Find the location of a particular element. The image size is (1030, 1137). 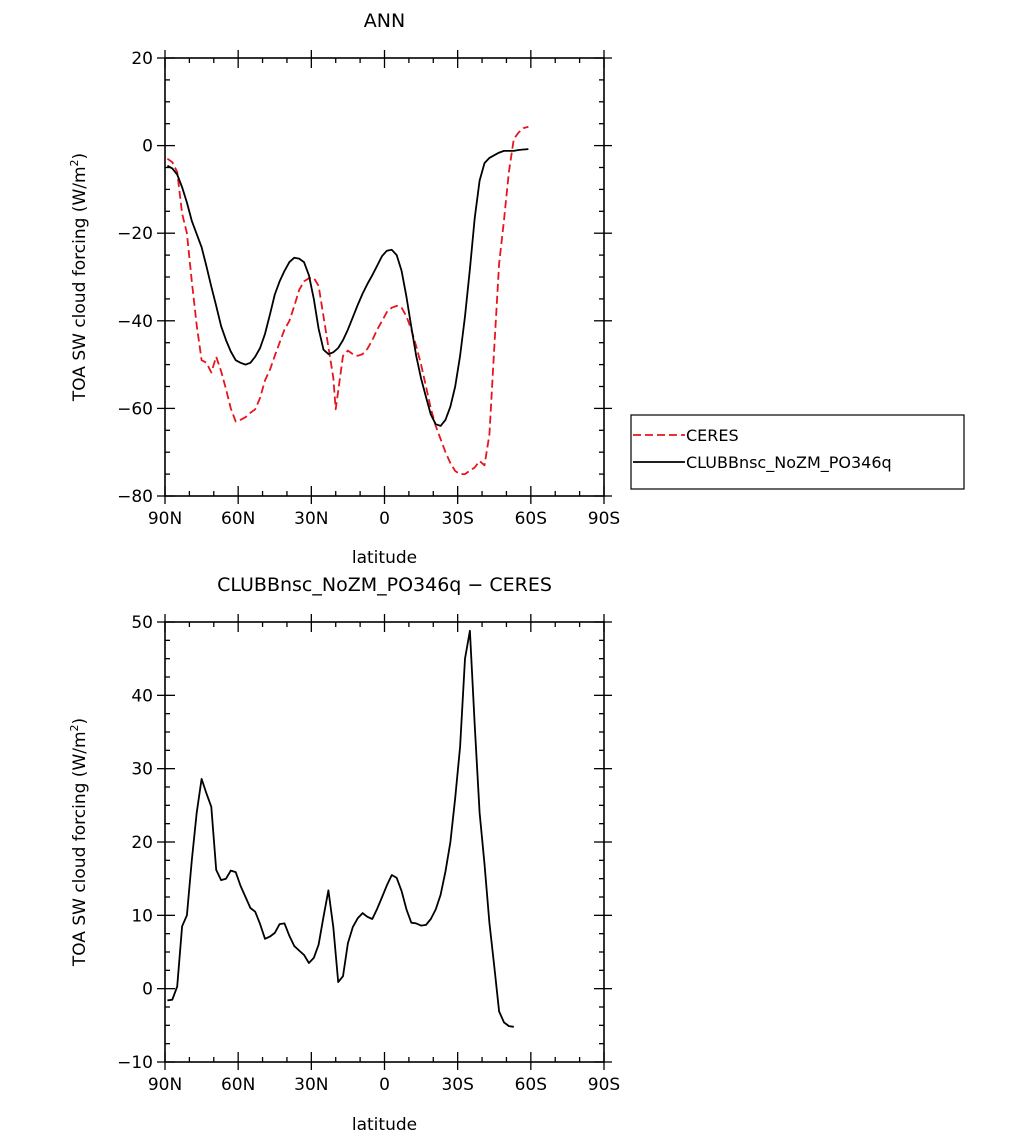

y-tick-label: 50 is located at coordinates (142, 623).